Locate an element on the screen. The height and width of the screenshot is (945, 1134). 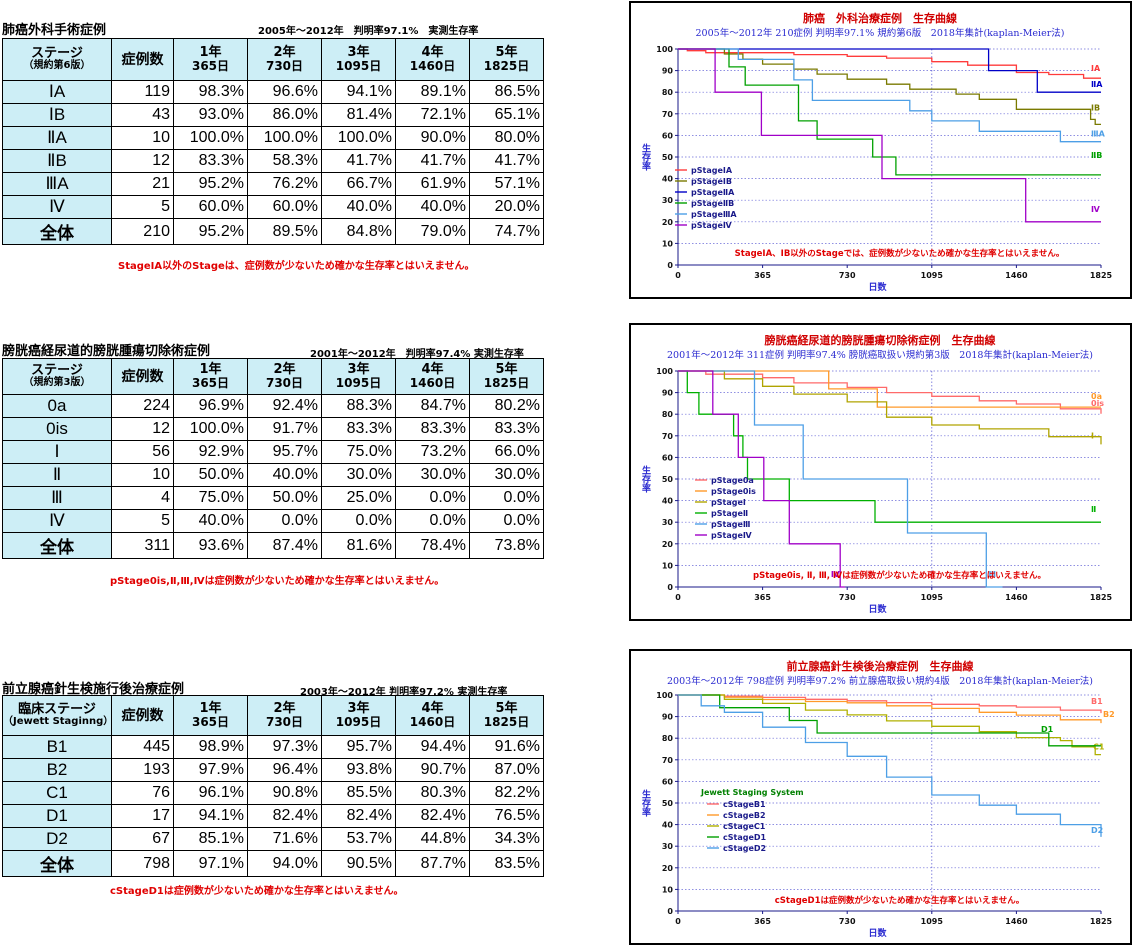
legend-label: cStageB1 is located at coordinates (744, 804).